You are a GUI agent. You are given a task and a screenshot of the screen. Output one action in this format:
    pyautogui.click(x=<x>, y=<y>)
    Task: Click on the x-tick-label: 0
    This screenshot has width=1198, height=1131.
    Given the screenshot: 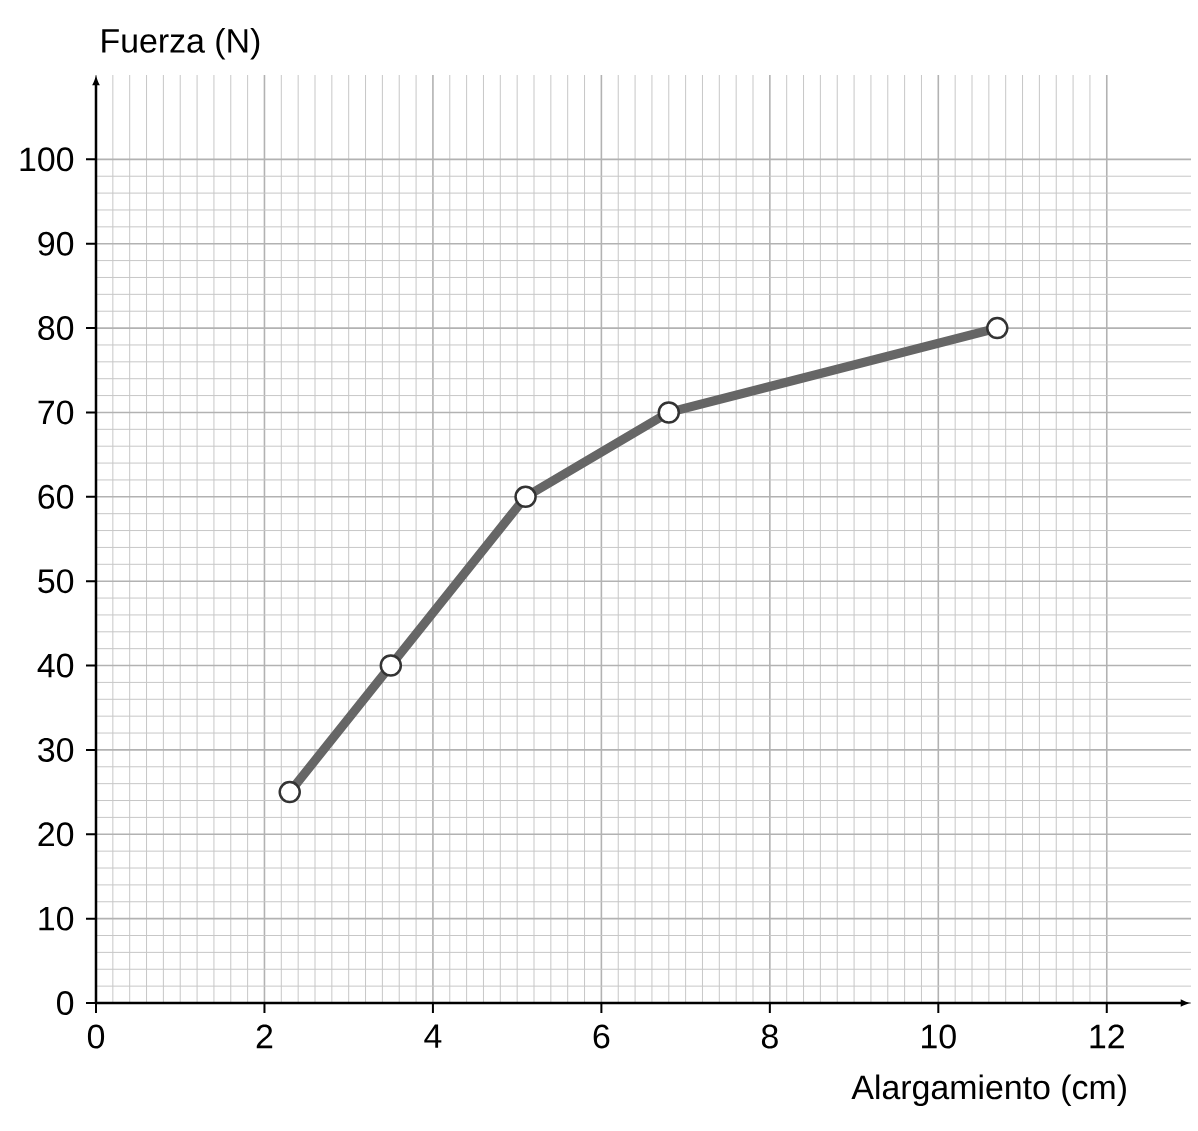 What is the action you would take?
    pyautogui.click(x=96, y=1036)
    